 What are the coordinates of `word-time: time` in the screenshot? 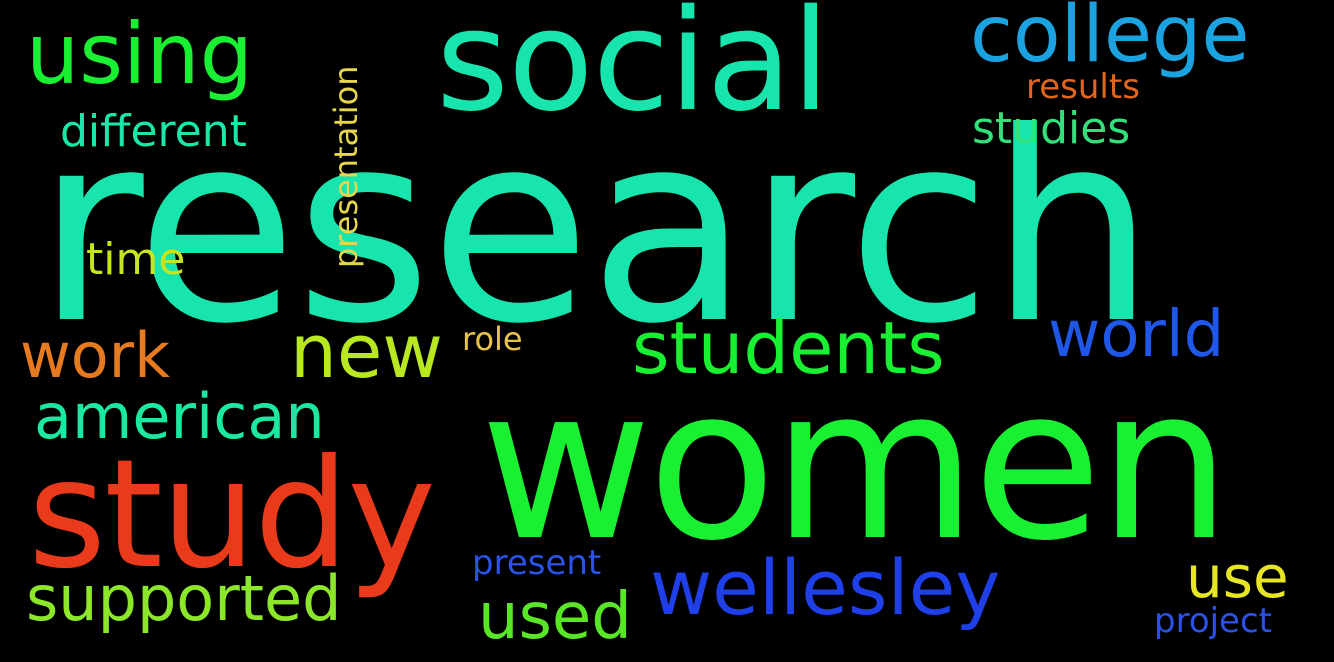 It's located at (136, 259).